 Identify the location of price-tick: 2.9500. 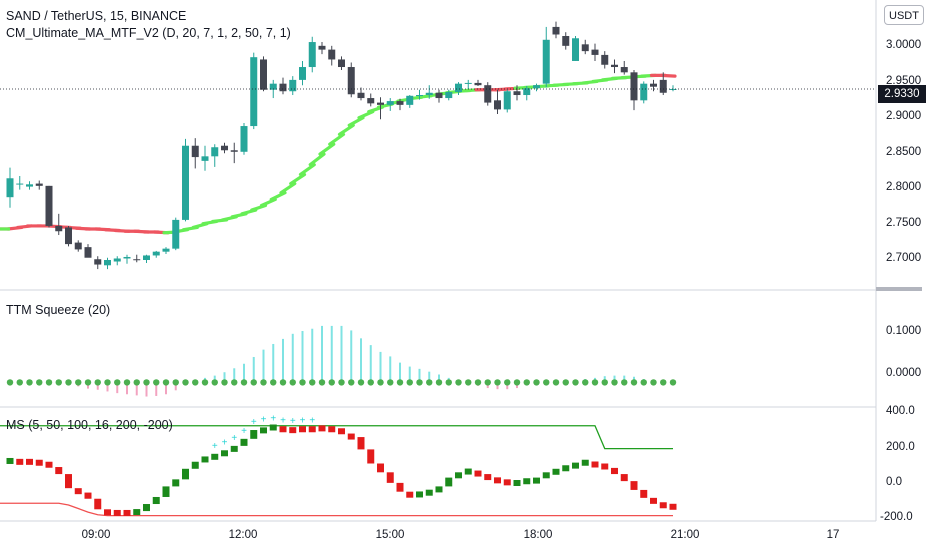
(904, 81).